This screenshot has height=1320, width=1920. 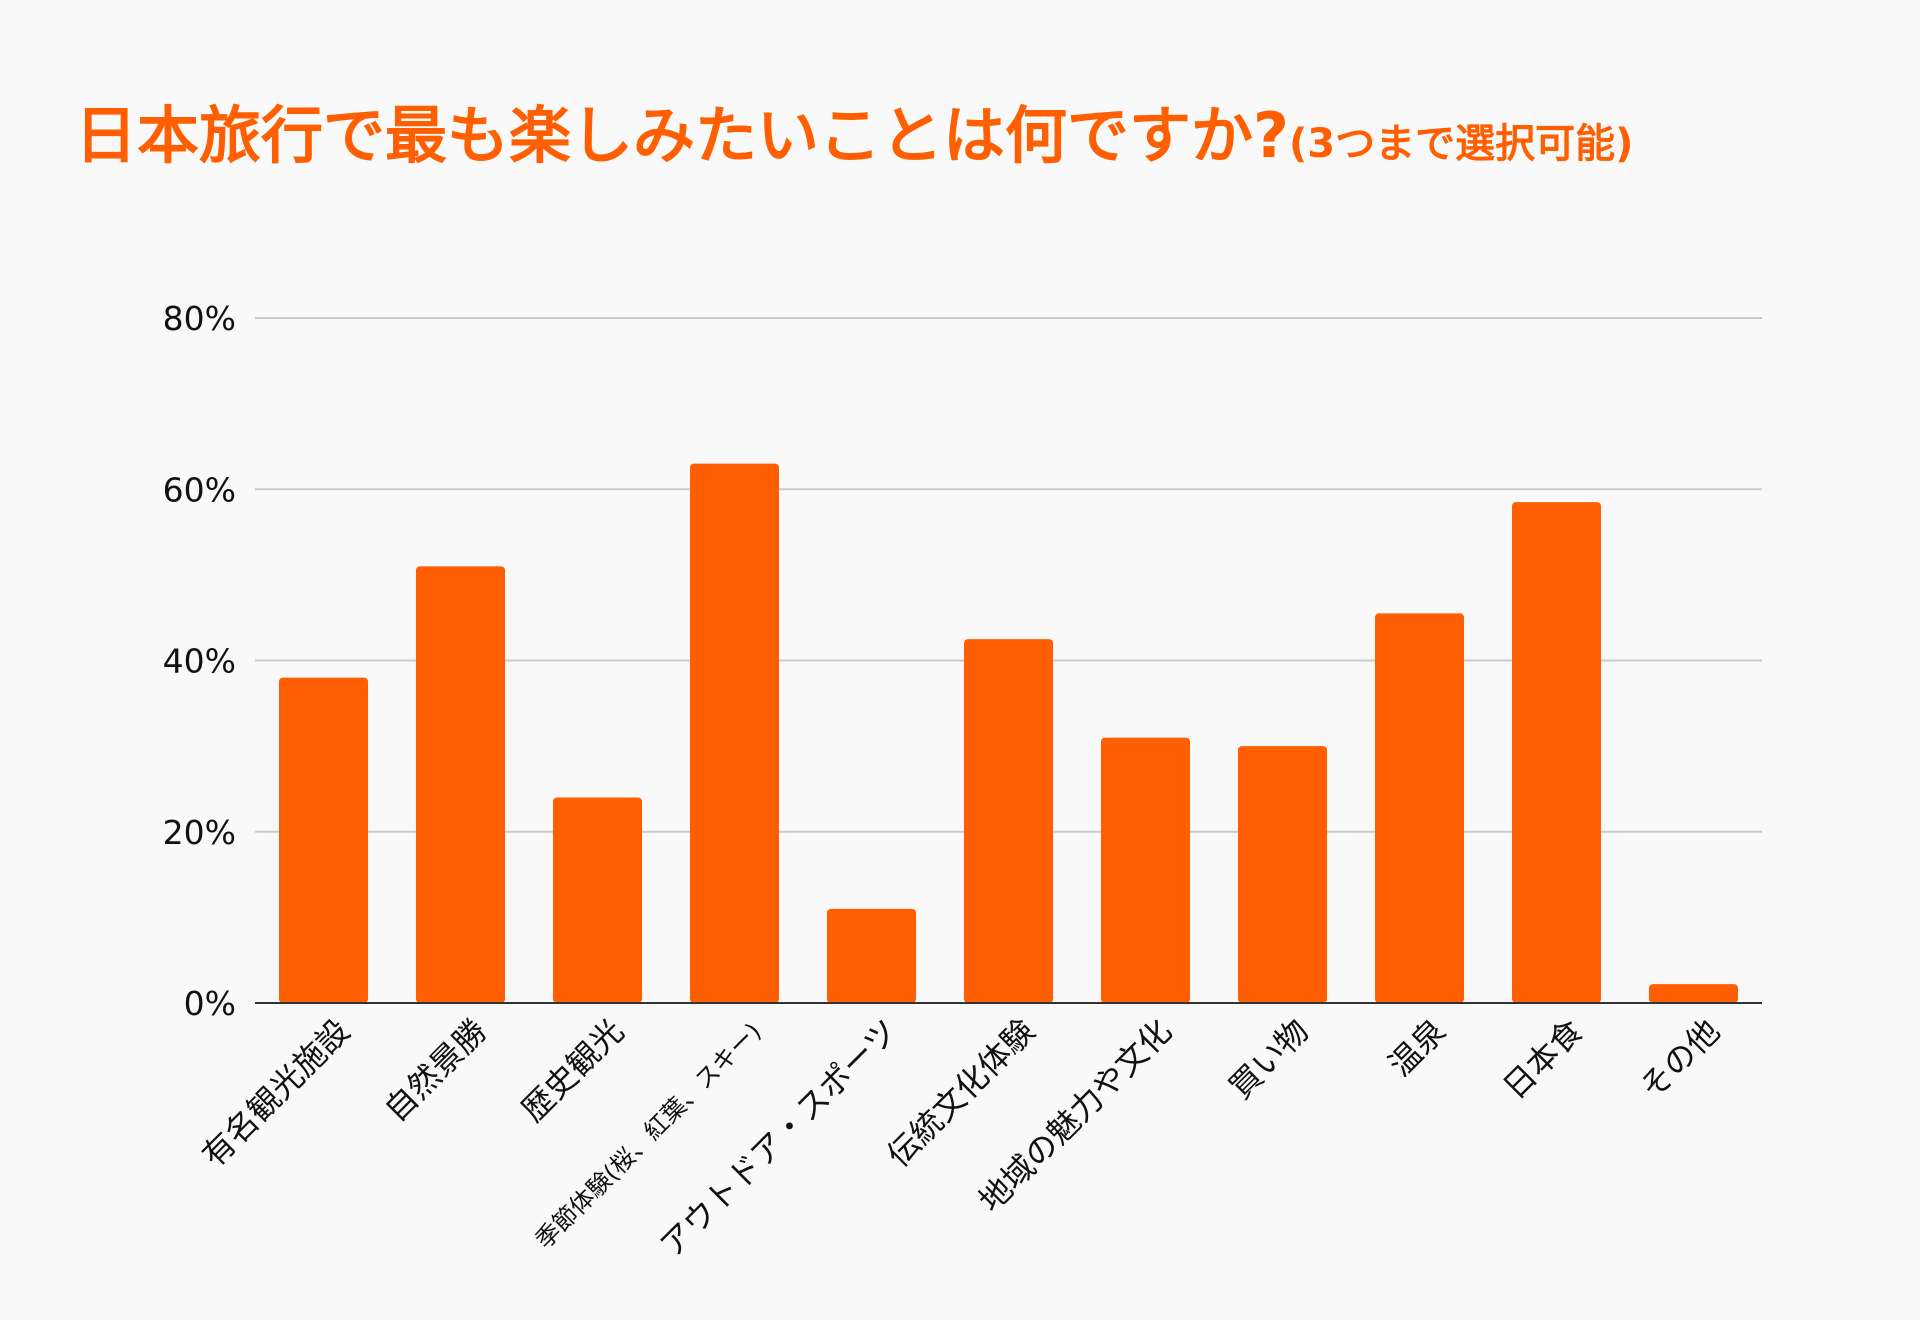 I want to click on x-tick-label: 歴史観光, so click(x=572, y=1070).